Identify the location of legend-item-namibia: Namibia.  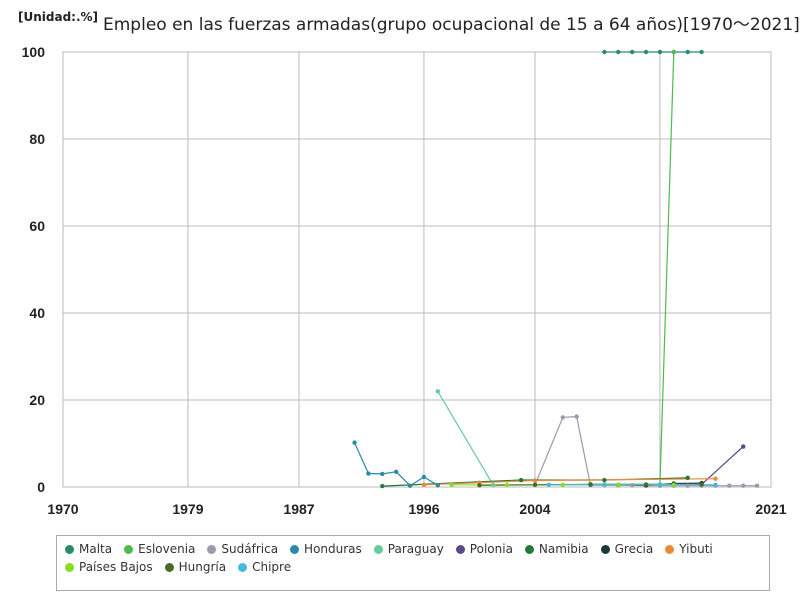
(556, 549).